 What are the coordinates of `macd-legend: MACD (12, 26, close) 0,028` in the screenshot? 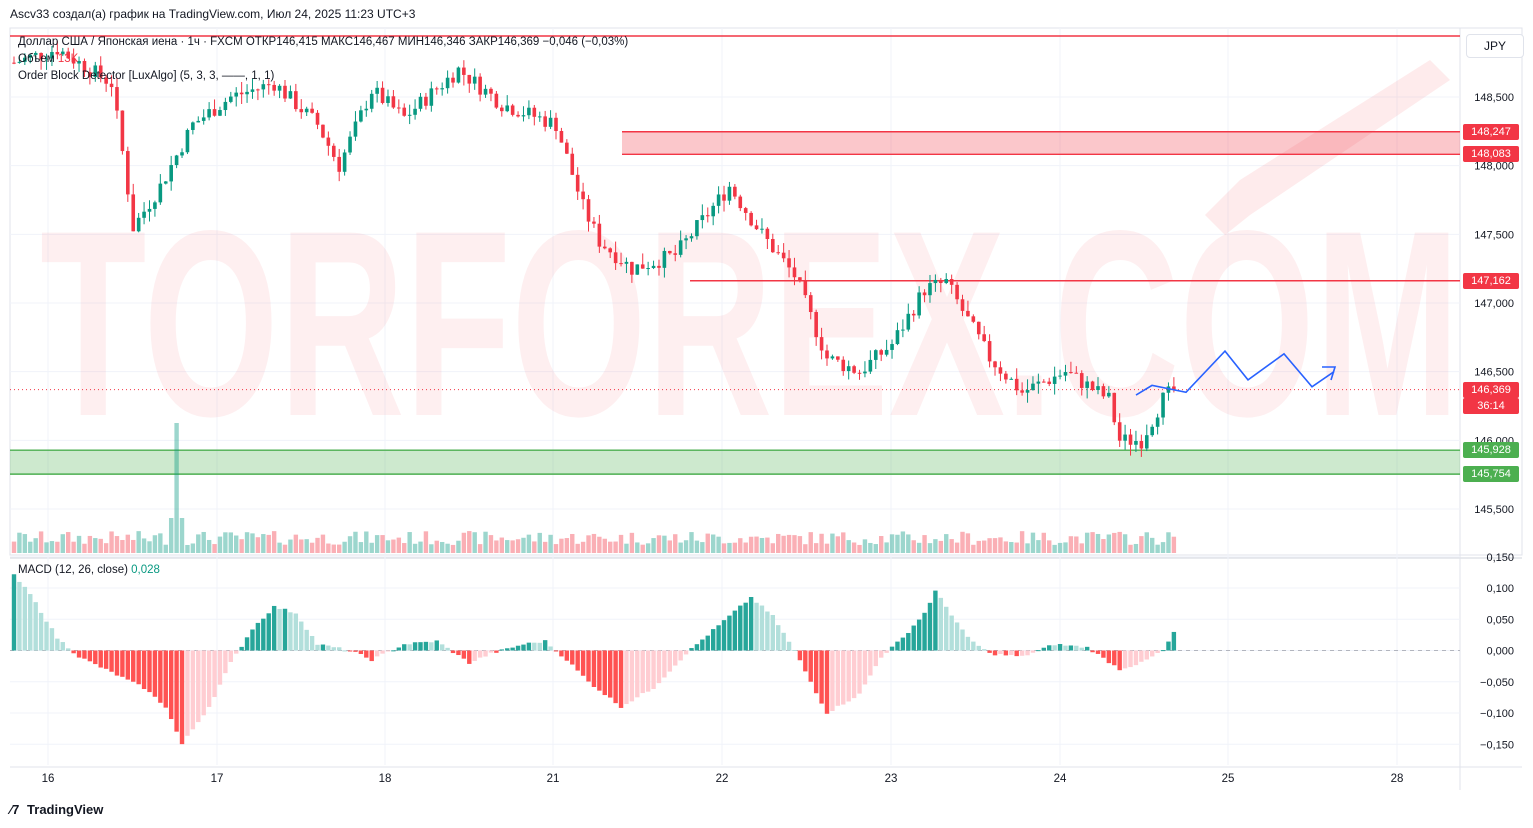 It's located at (89, 570).